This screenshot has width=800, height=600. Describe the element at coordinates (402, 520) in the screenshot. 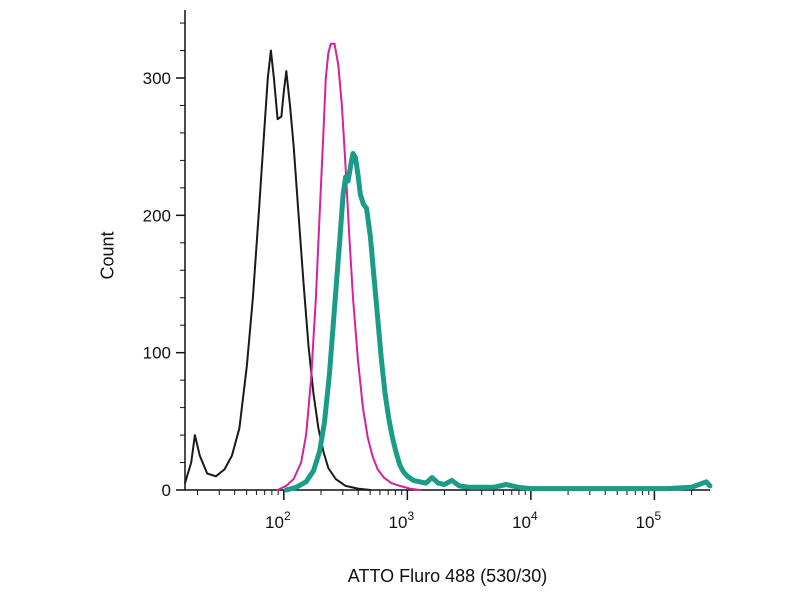

I see `x-tick-label: 10³` at that location.